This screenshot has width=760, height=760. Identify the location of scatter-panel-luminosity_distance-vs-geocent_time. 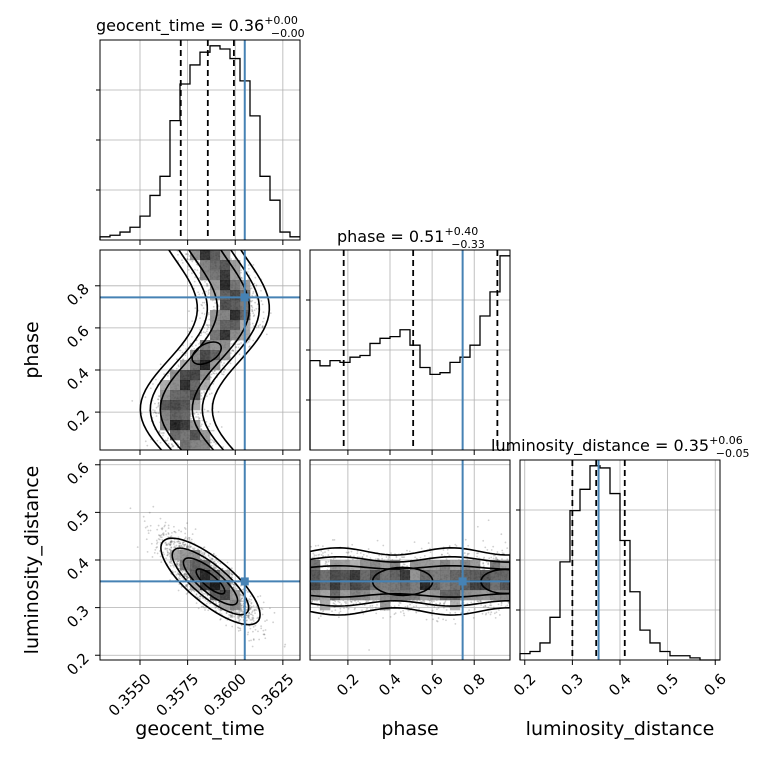
(200, 560).